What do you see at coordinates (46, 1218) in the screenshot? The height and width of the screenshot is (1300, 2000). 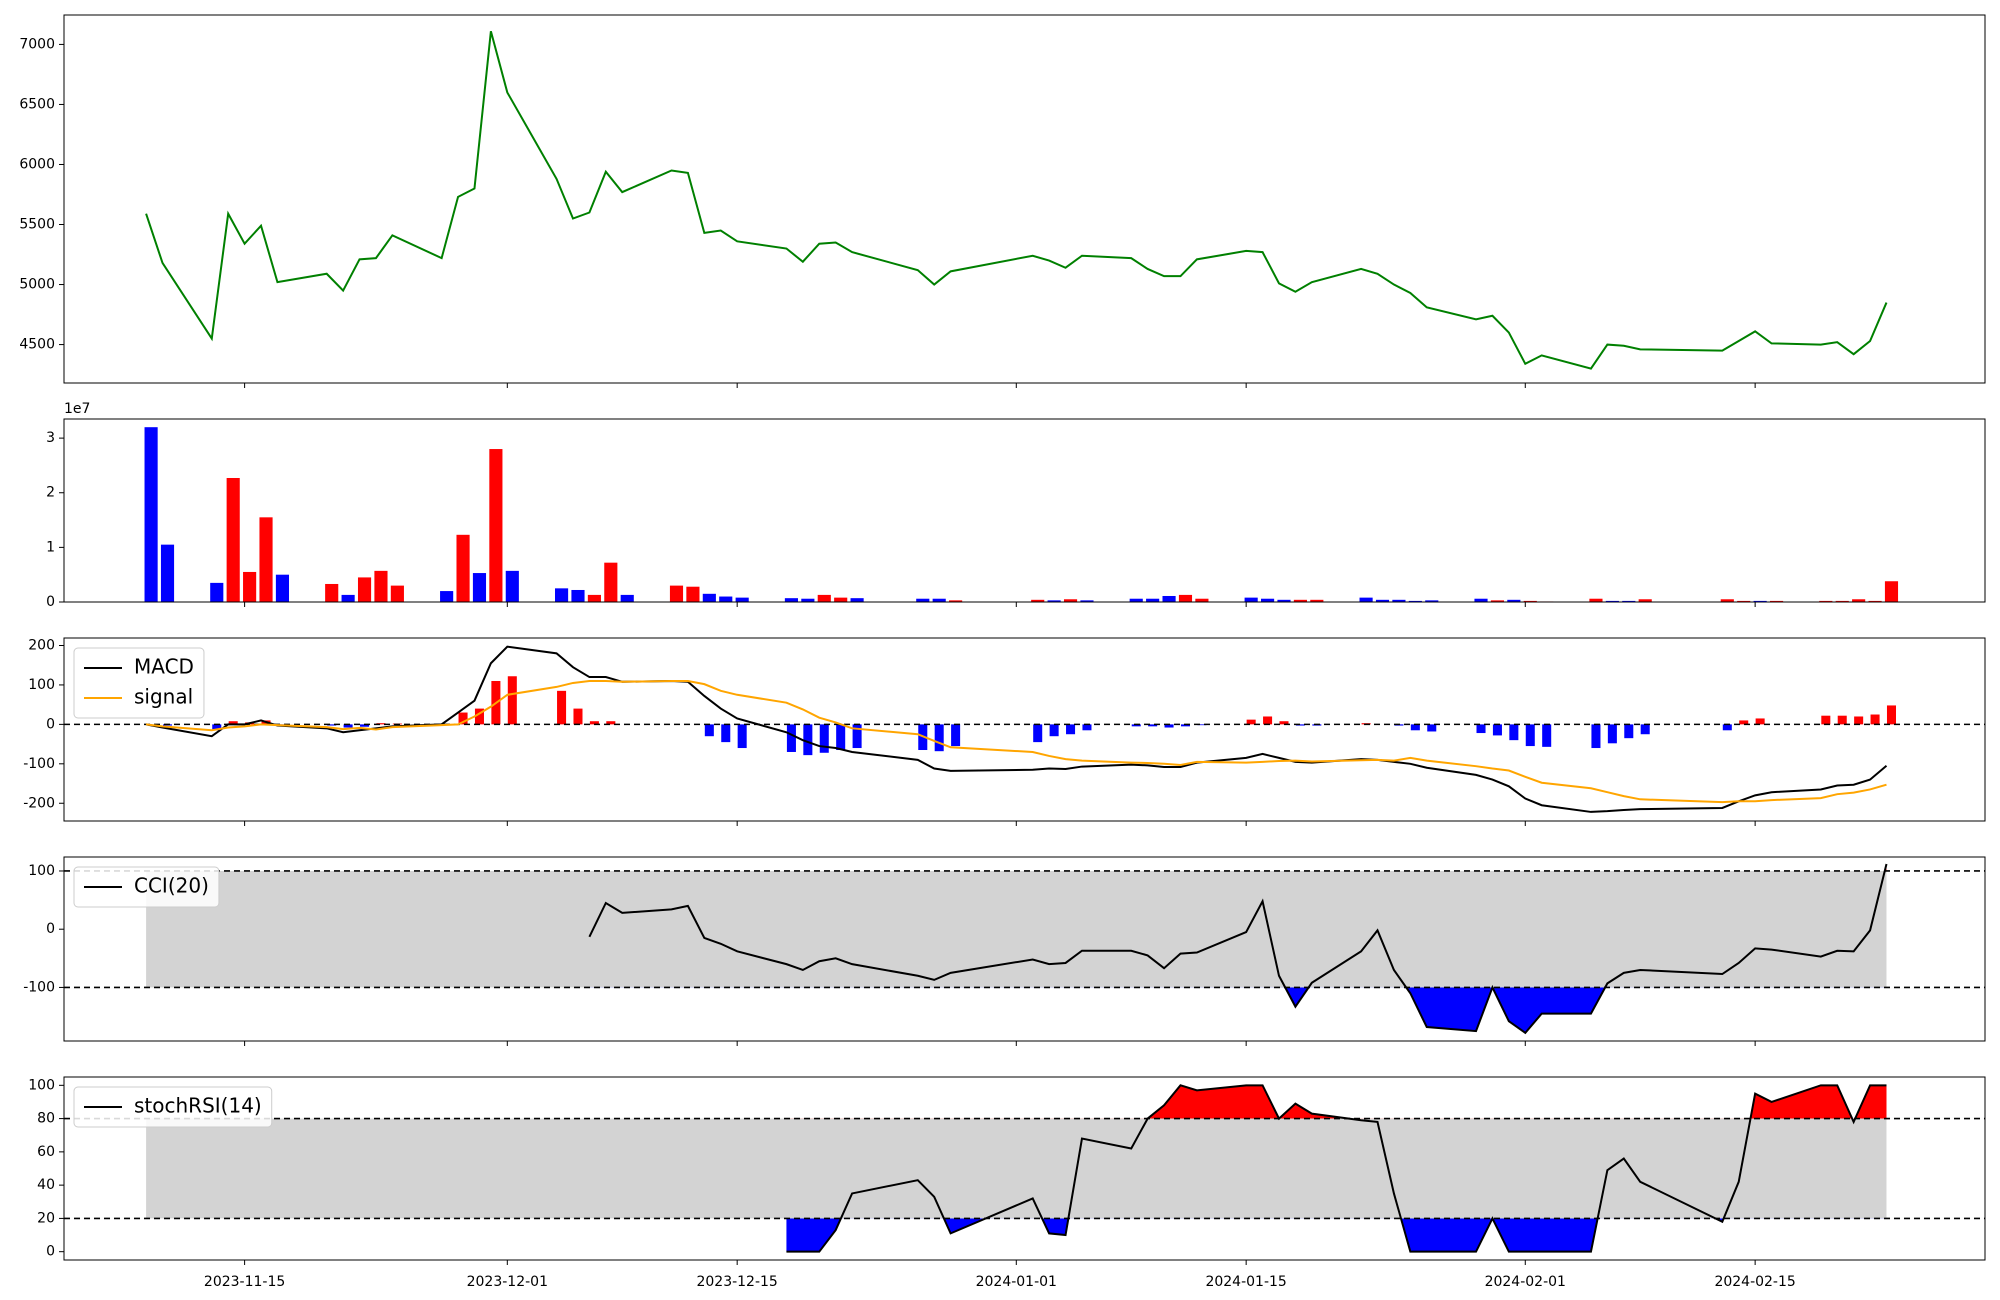 I see `y-tick-label: 20` at bounding box center [46, 1218].